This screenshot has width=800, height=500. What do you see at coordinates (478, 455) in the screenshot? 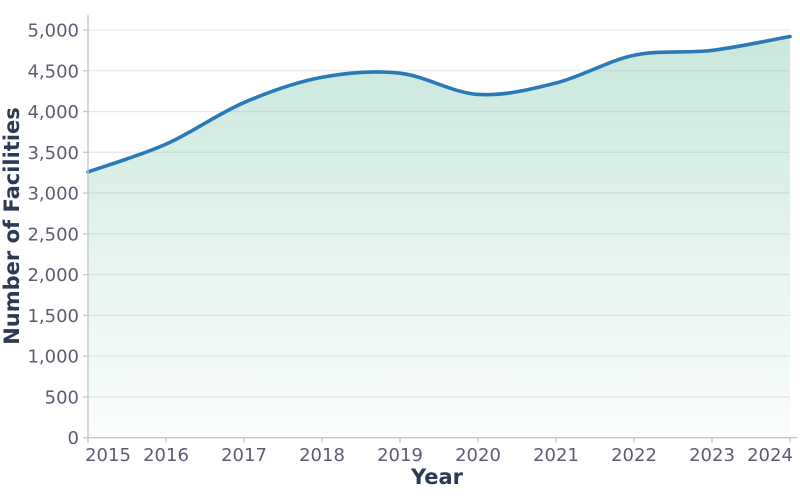
I see `x-tick-label: 2020` at bounding box center [478, 455].